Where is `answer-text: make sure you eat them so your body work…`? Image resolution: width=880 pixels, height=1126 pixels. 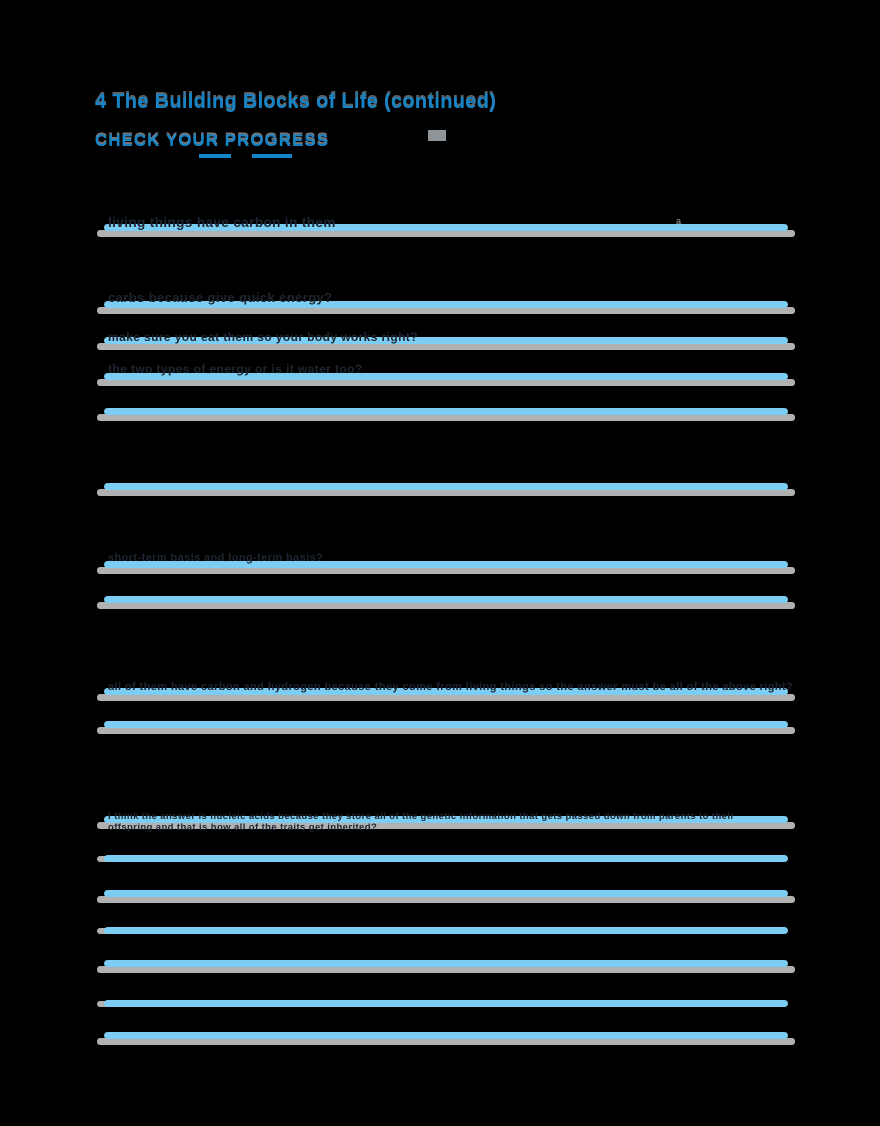
answer-text: make sure you eat them so your body work… is located at coordinates (263, 337).